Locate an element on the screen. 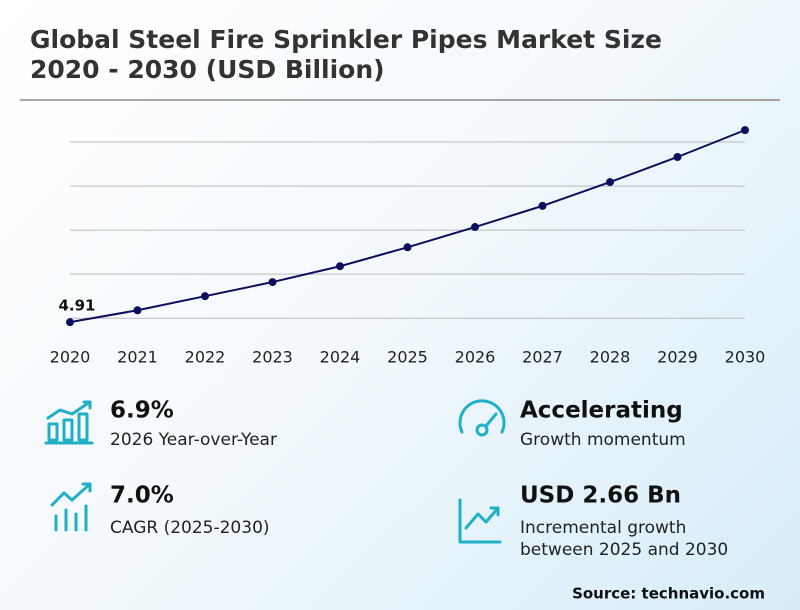  icon-bars is located at coordinates (69, 422).